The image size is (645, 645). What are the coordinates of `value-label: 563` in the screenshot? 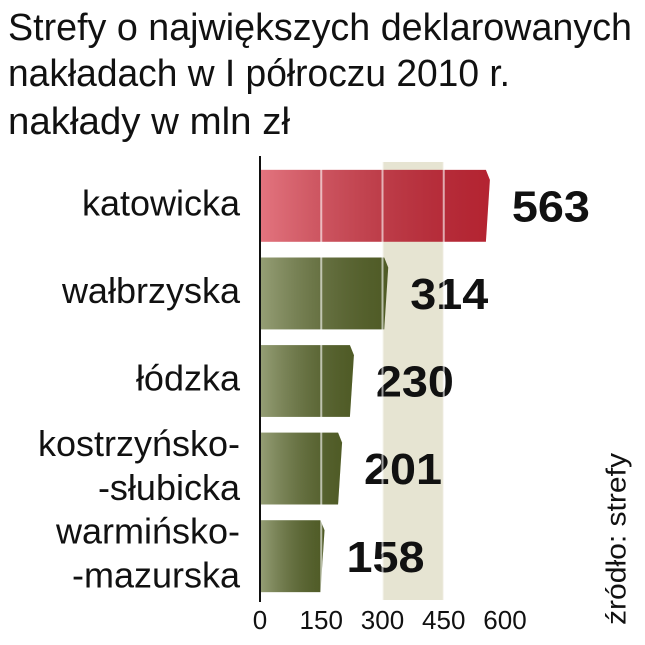 It's located at (551, 206).